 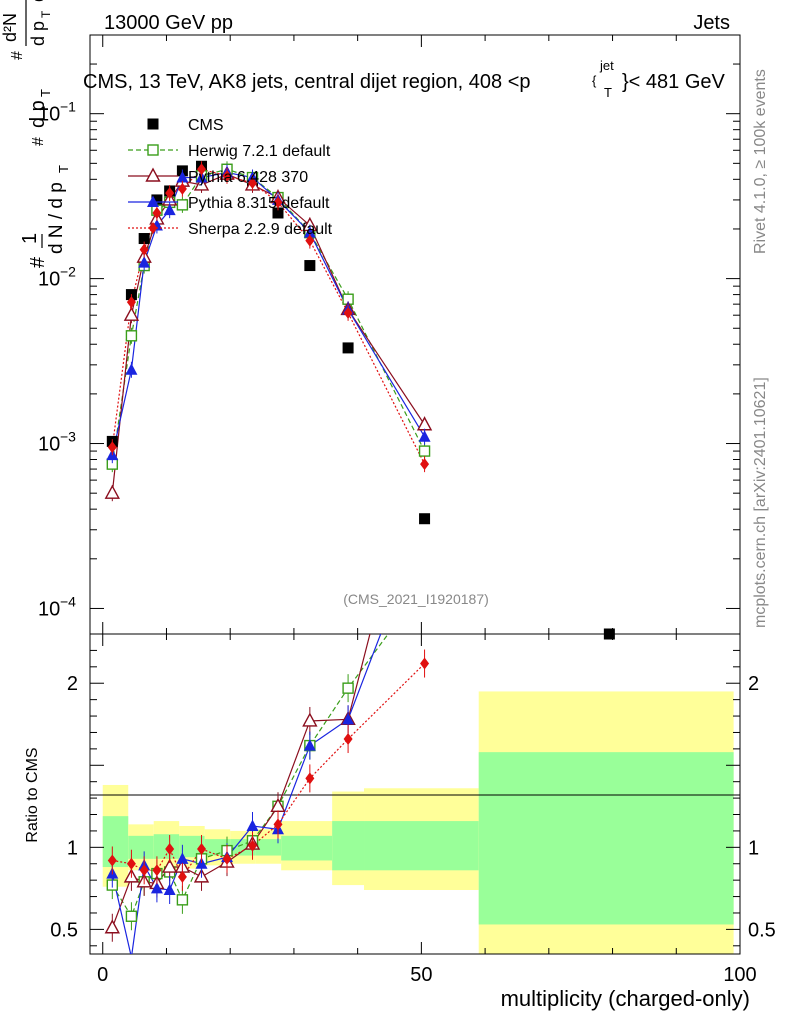 What do you see at coordinates (63, 169) in the screenshot?
I see `y-label-t1: T` at bounding box center [63, 169].